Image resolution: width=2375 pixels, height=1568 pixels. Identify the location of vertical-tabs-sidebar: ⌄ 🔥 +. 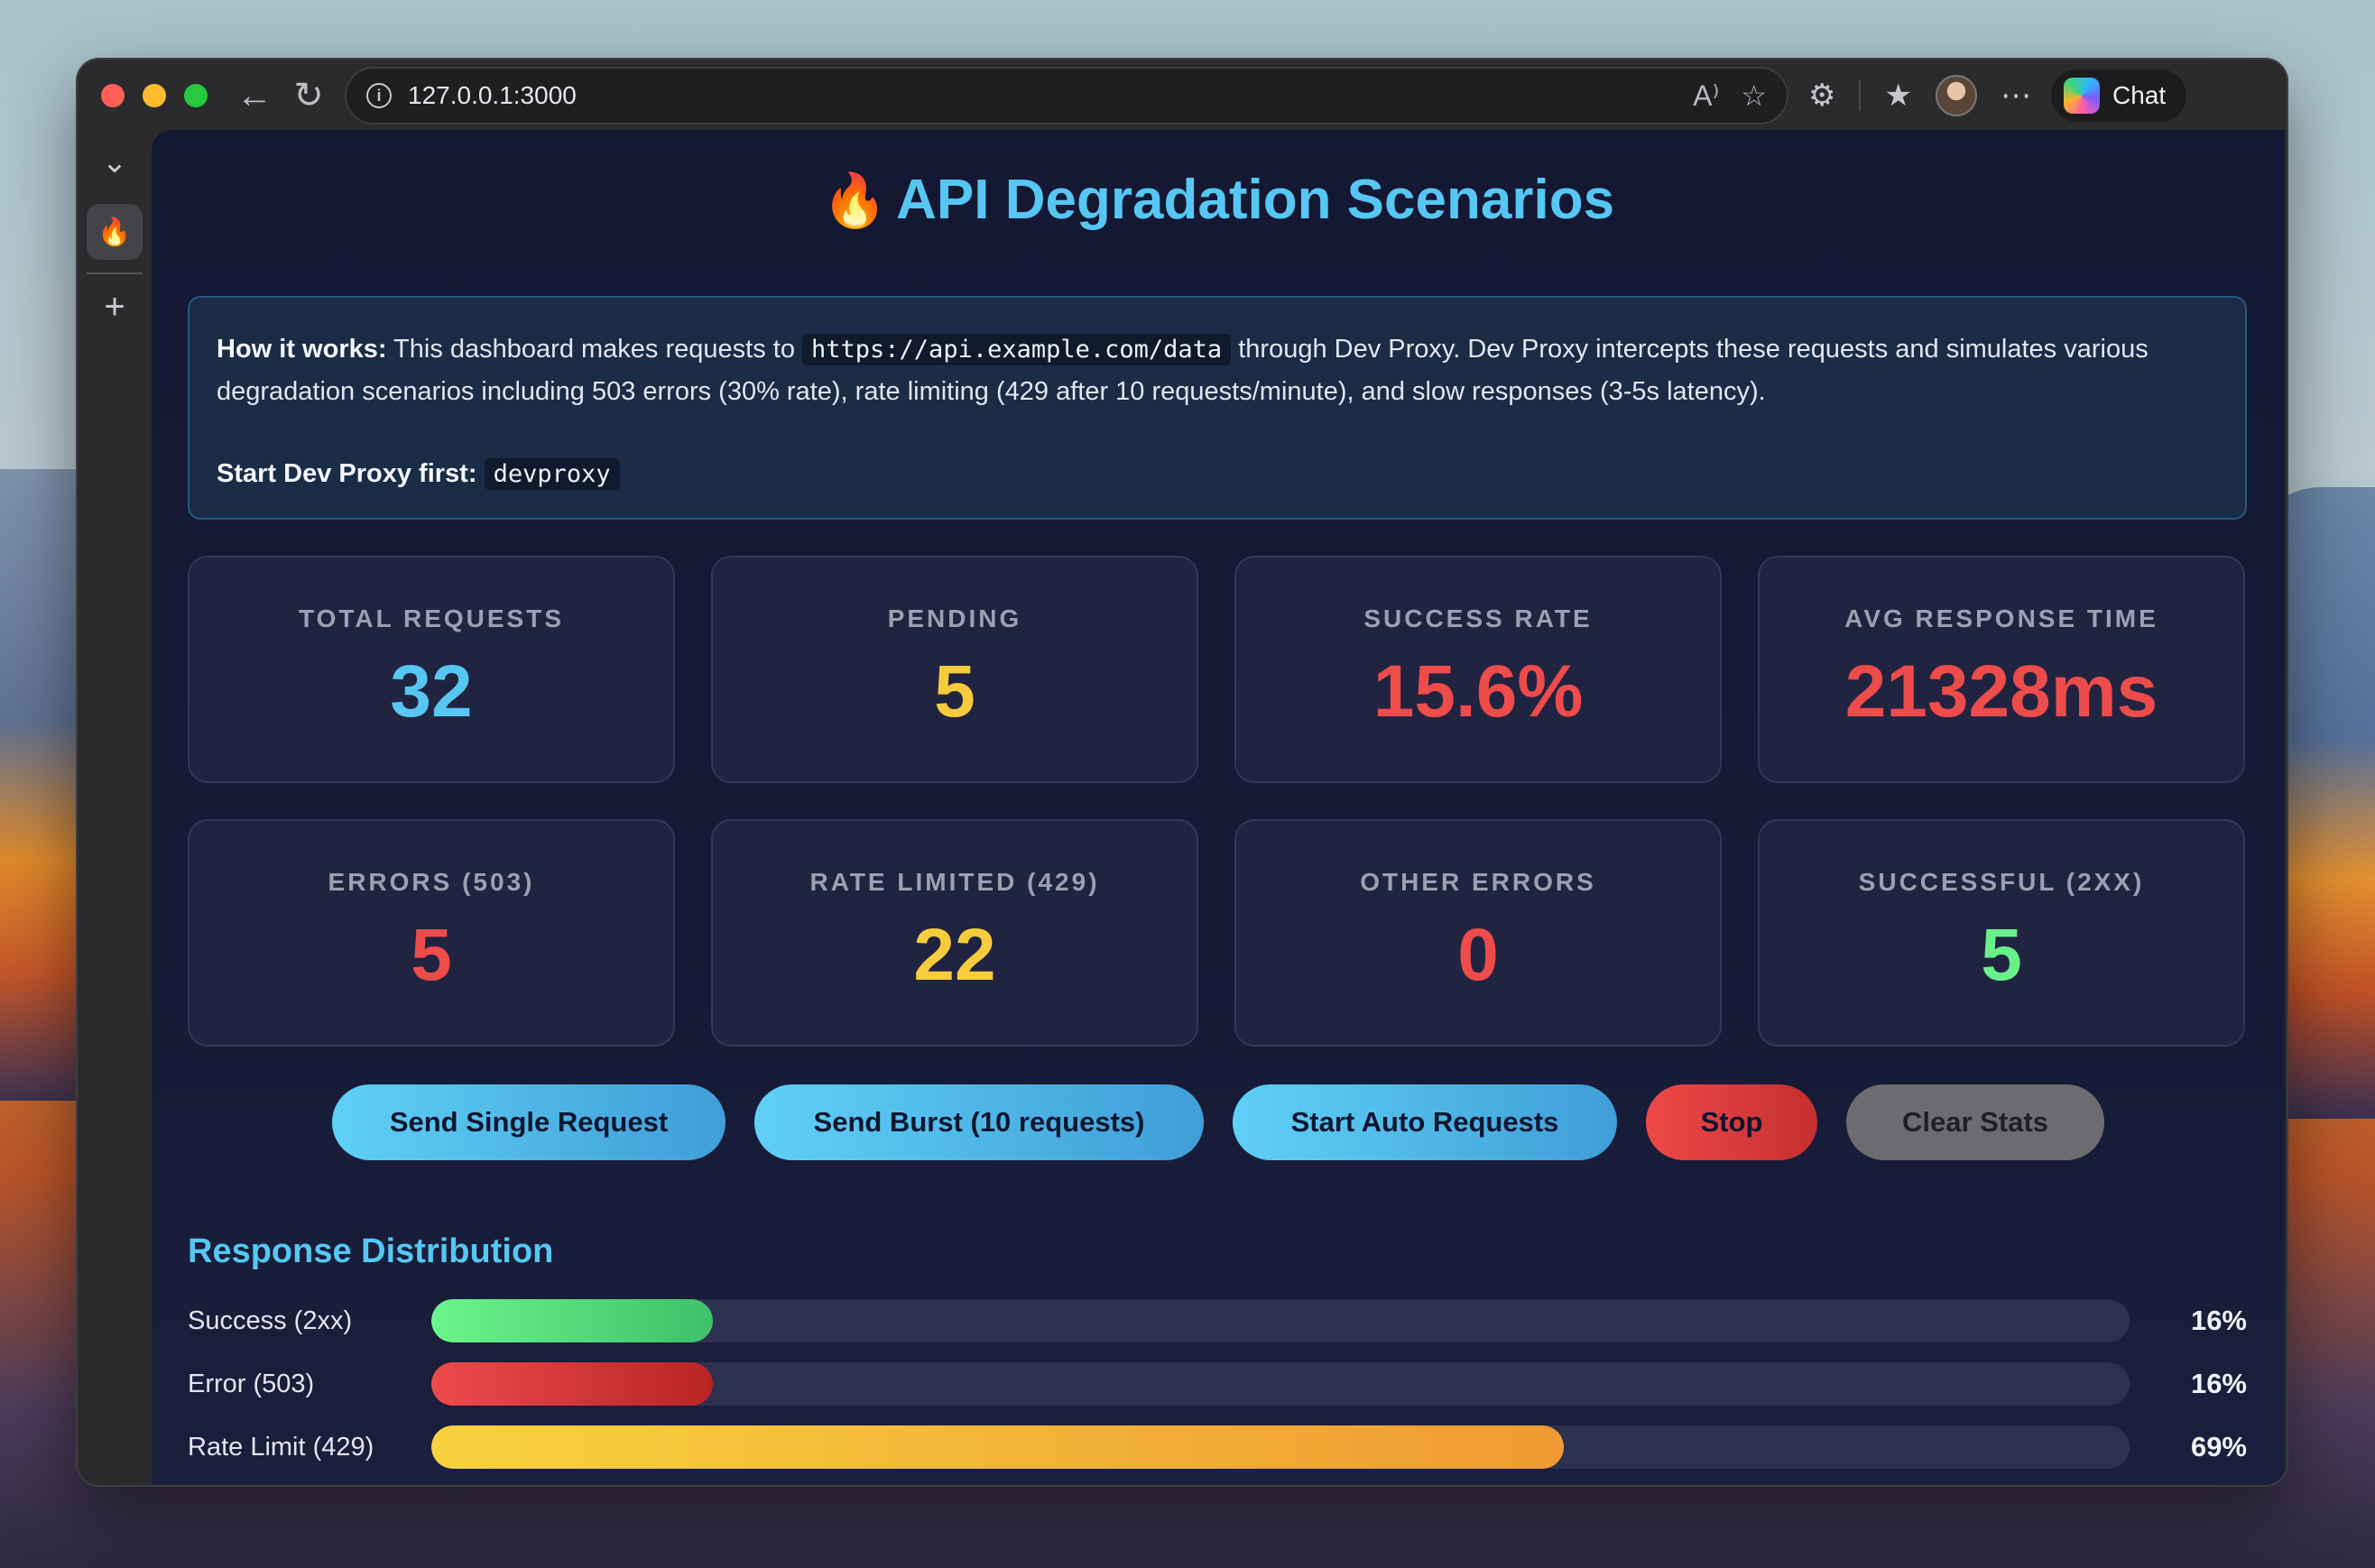
(115, 808).